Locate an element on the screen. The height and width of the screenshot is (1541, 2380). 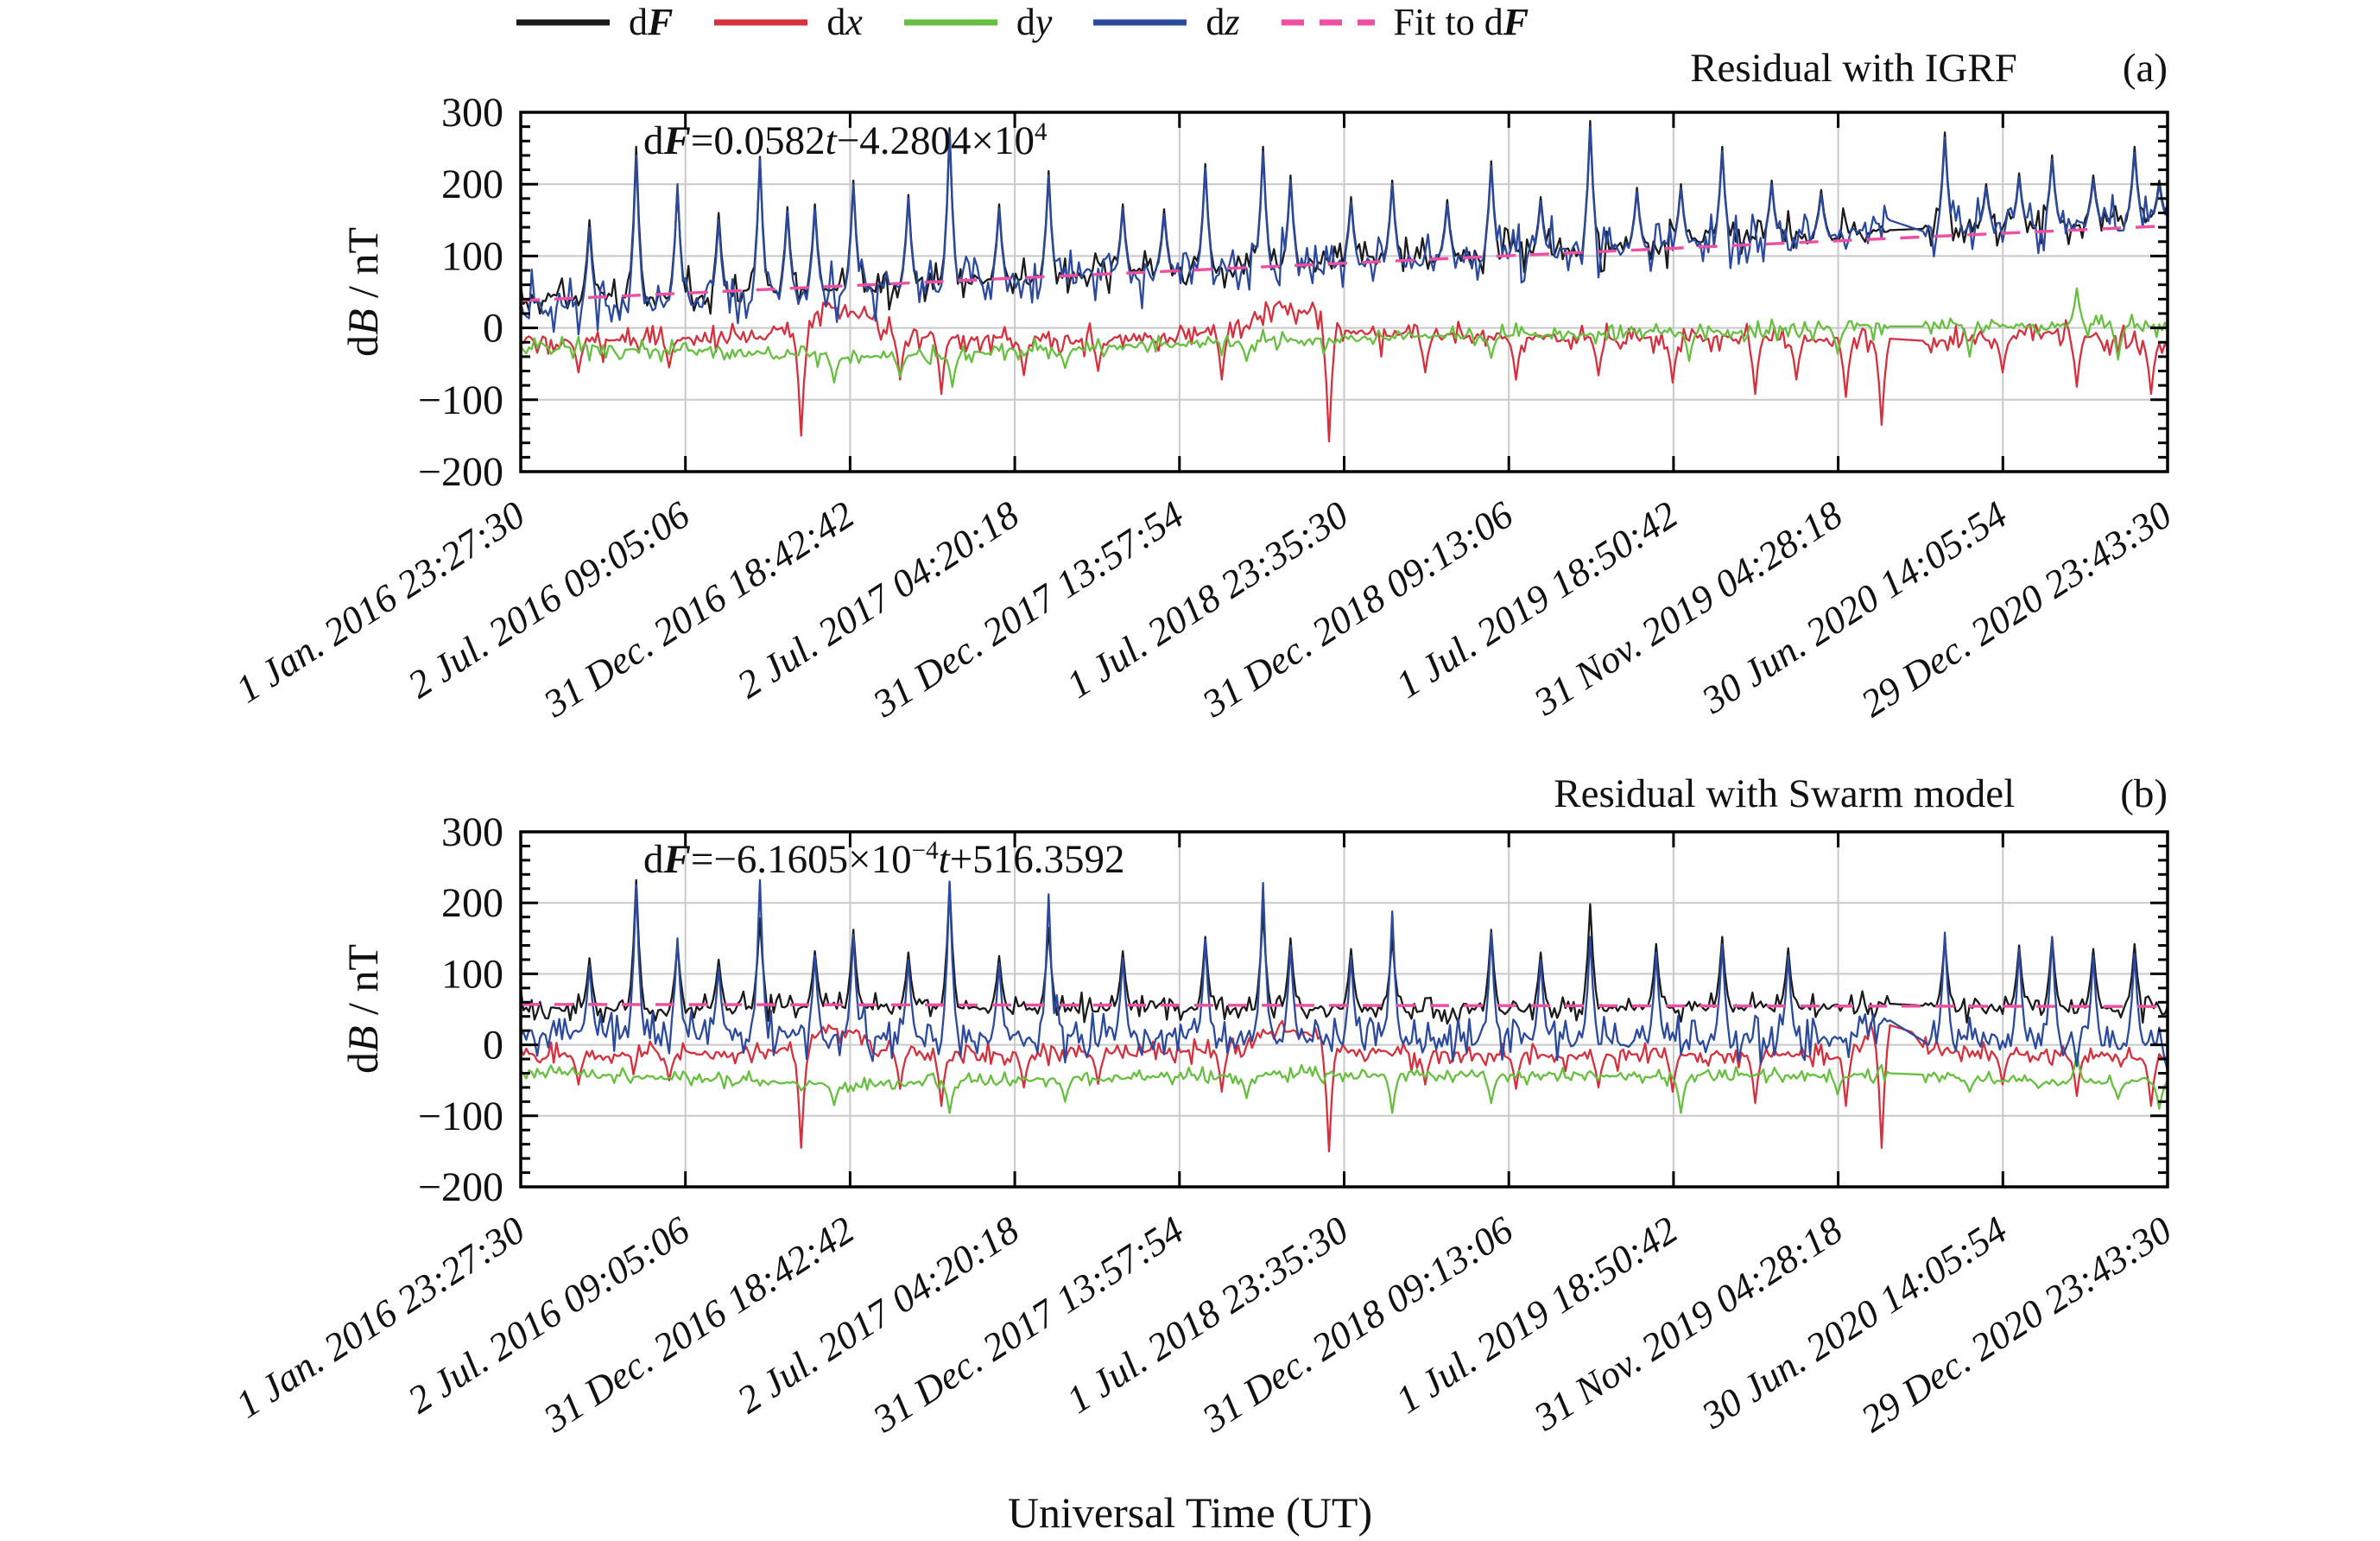
legend-label-dz: dz is located at coordinates (1223, 22).